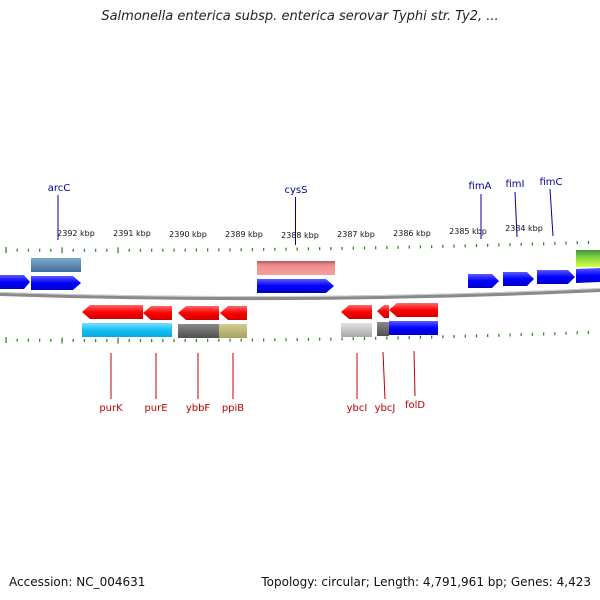  What do you see at coordinates (127, 330) in the screenshot?
I see `gene-purk-block` at bounding box center [127, 330].